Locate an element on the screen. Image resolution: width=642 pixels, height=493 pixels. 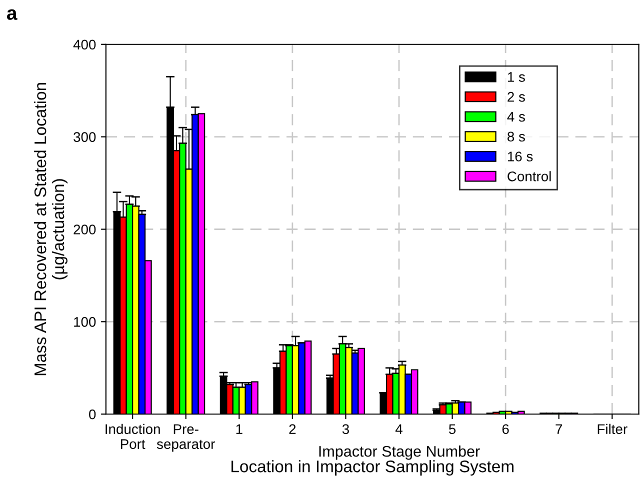
x-tick-label: 6 is located at coordinates (505, 429).